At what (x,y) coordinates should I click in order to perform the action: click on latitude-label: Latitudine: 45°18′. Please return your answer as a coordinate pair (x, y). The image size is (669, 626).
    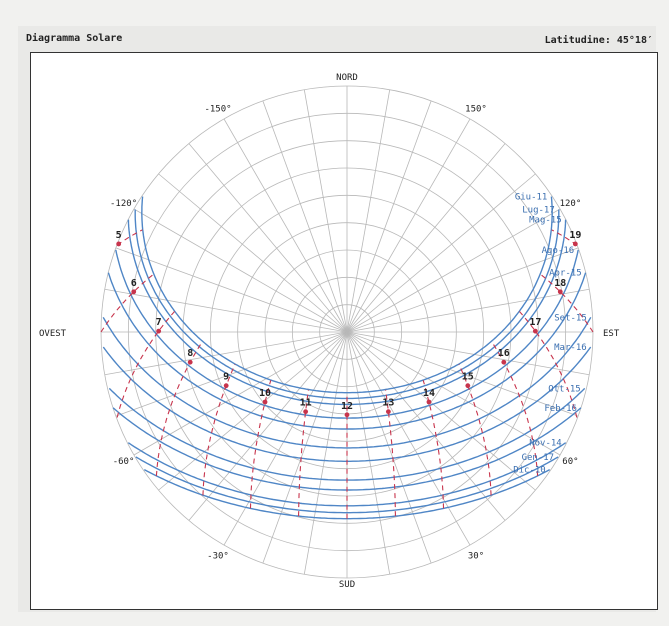
    Looking at the image, I should click on (598, 40).